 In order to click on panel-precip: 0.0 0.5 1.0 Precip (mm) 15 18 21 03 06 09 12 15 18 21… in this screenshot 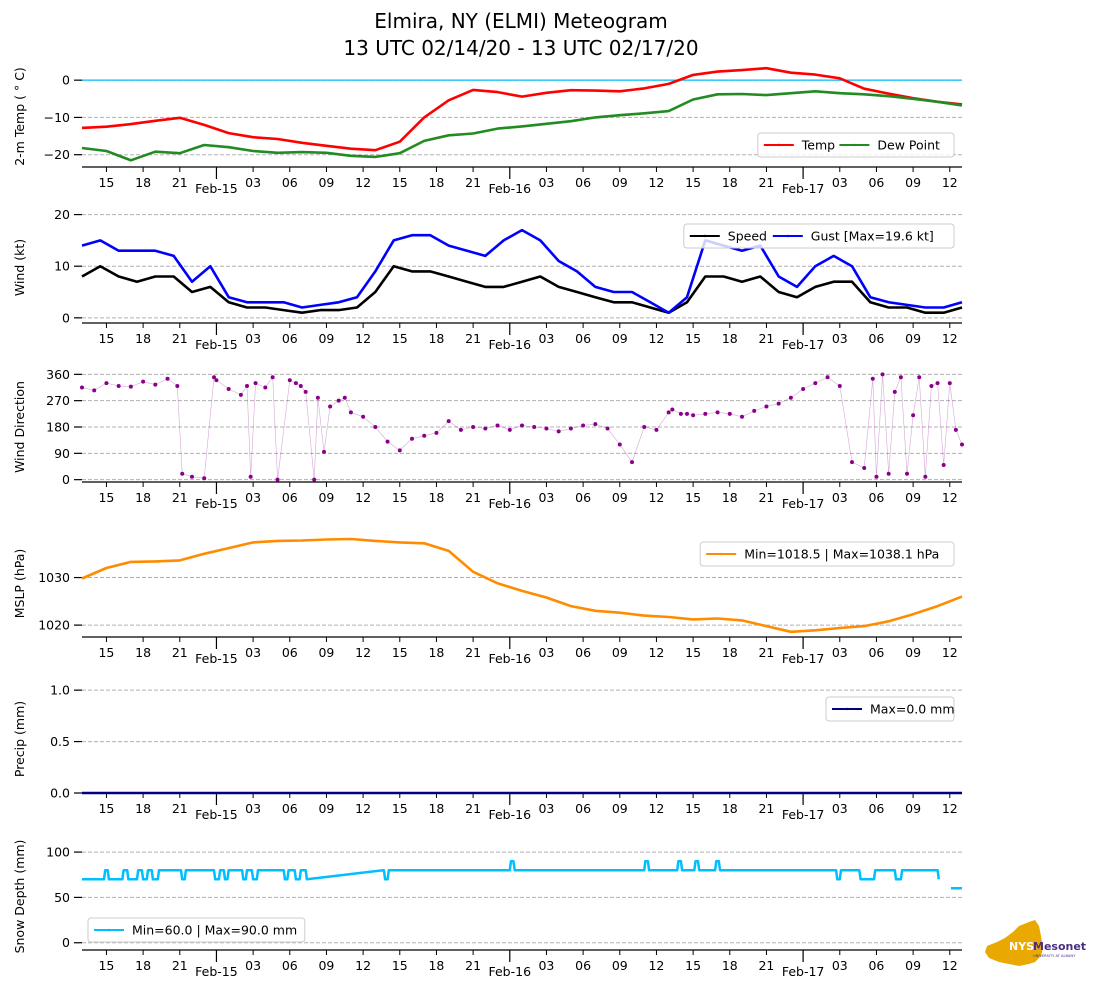, I will do `click(487, 752)`.